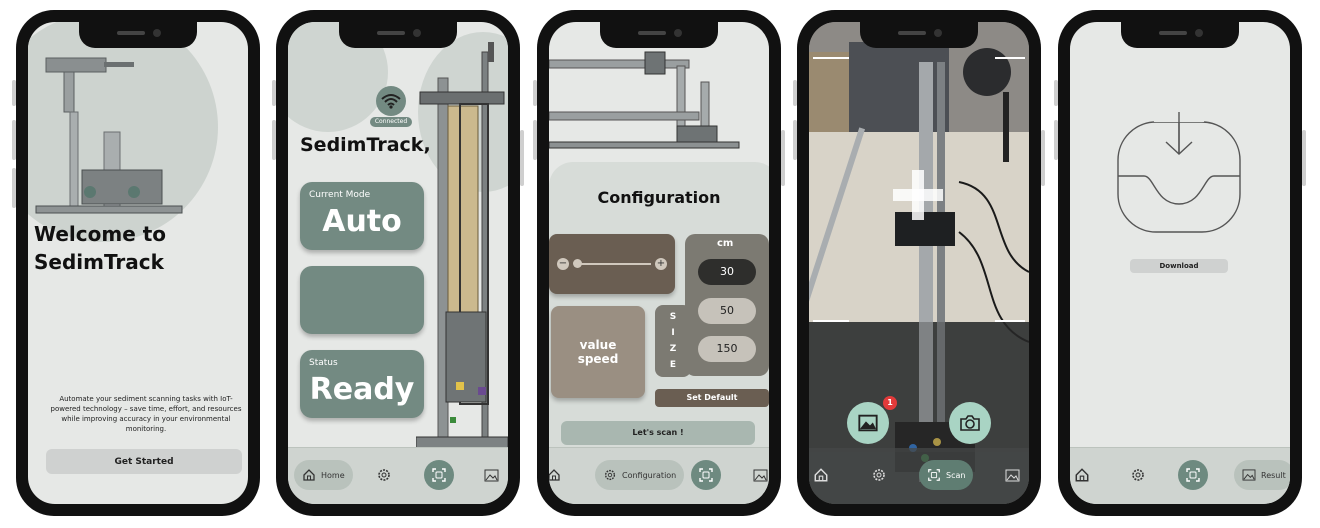 The width and height of the screenshot is (1320, 528). I want to click on get-started-button: Get Started, so click(144, 461).